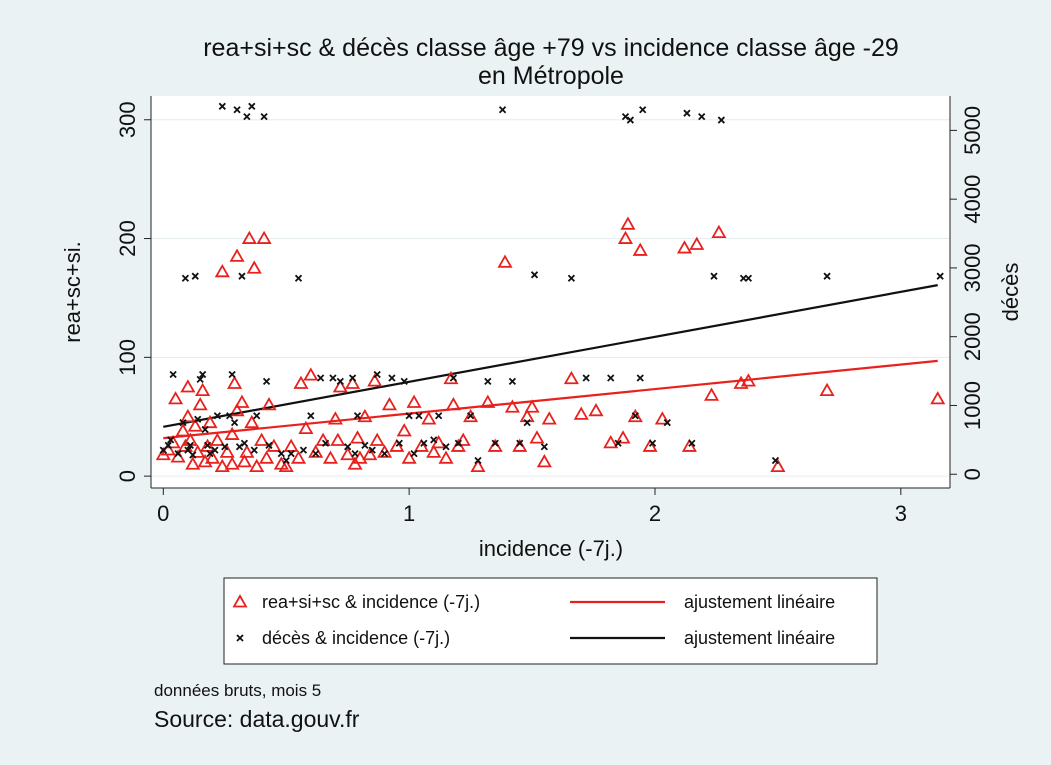  Describe the element at coordinates (409, 513) in the screenshot. I see `x-tick-label: 1` at that location.